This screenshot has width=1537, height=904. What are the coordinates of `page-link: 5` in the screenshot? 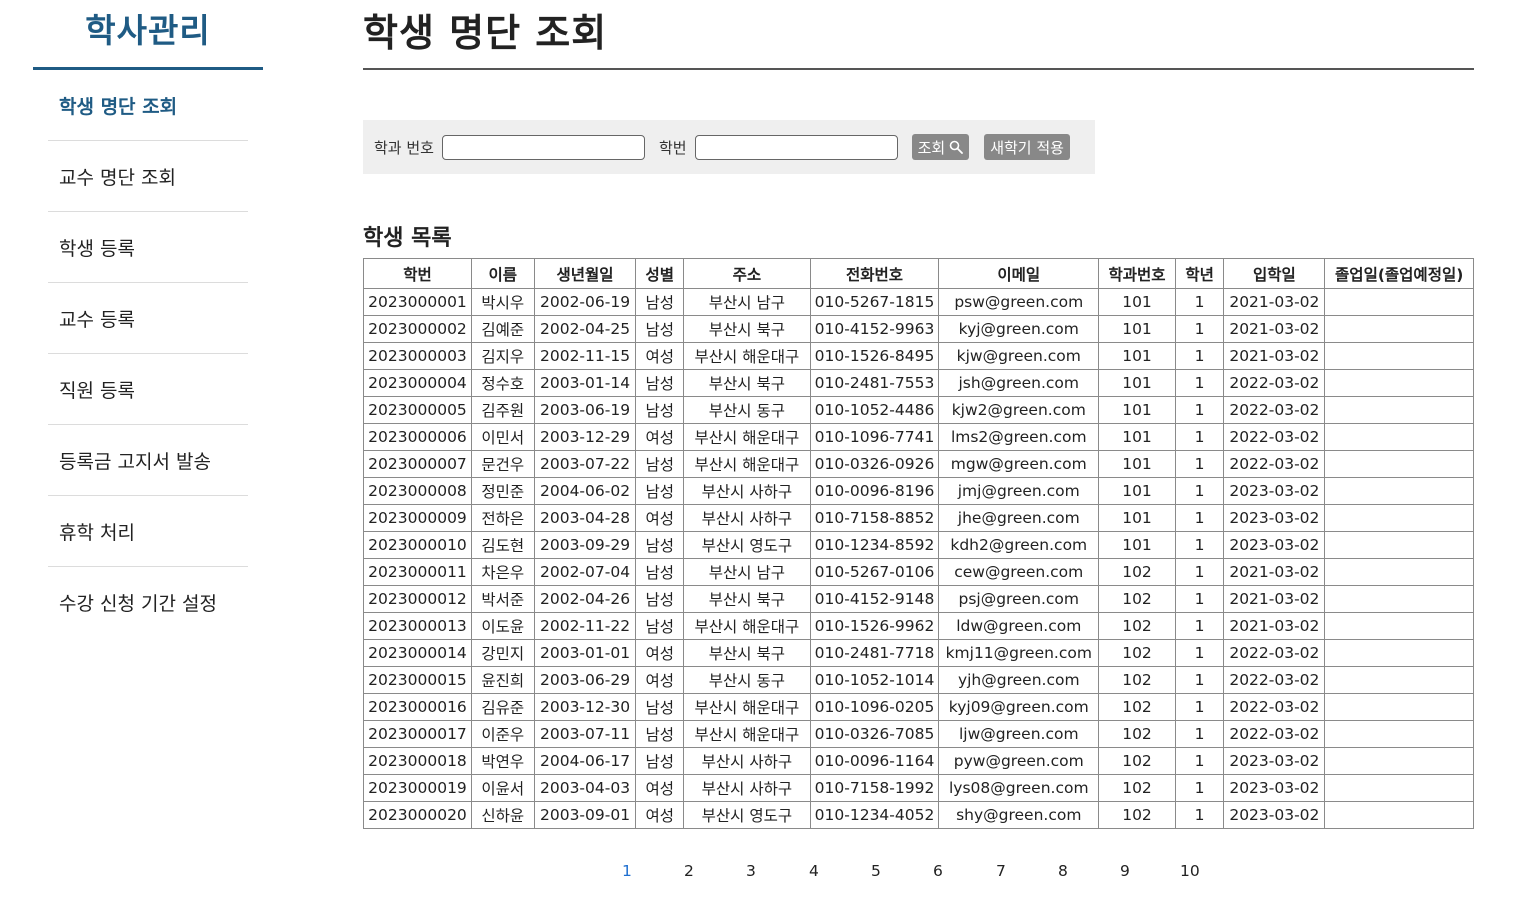 It's located at (876, 871).